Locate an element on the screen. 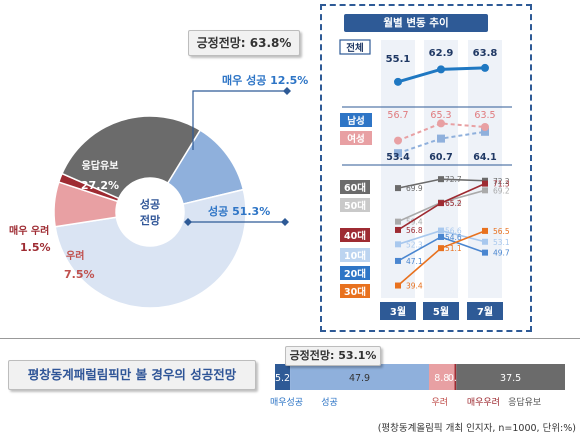  data-label-age-4: 54.6 is located at coordinates (453, 237).